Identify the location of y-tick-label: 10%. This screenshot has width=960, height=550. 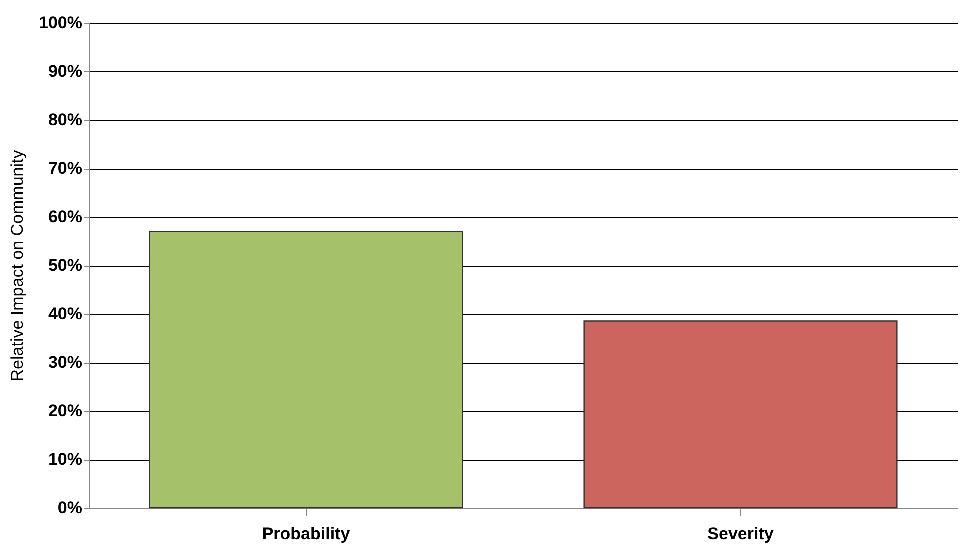
(65, 459).